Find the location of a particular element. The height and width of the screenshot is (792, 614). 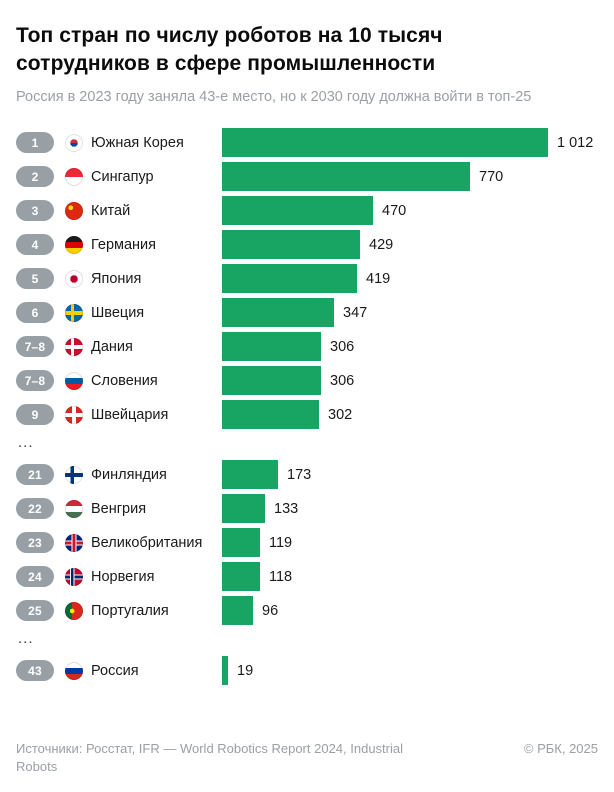

chart-row: 21 Финляндия 173 is located at coordinates (307, 475).